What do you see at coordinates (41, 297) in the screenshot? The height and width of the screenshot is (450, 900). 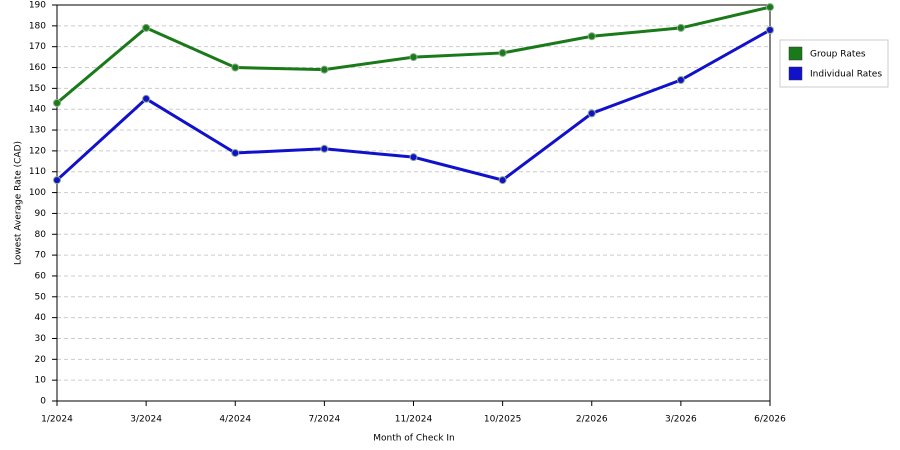 I see `y-tick-label: 50` at bounding box center [41, 297].